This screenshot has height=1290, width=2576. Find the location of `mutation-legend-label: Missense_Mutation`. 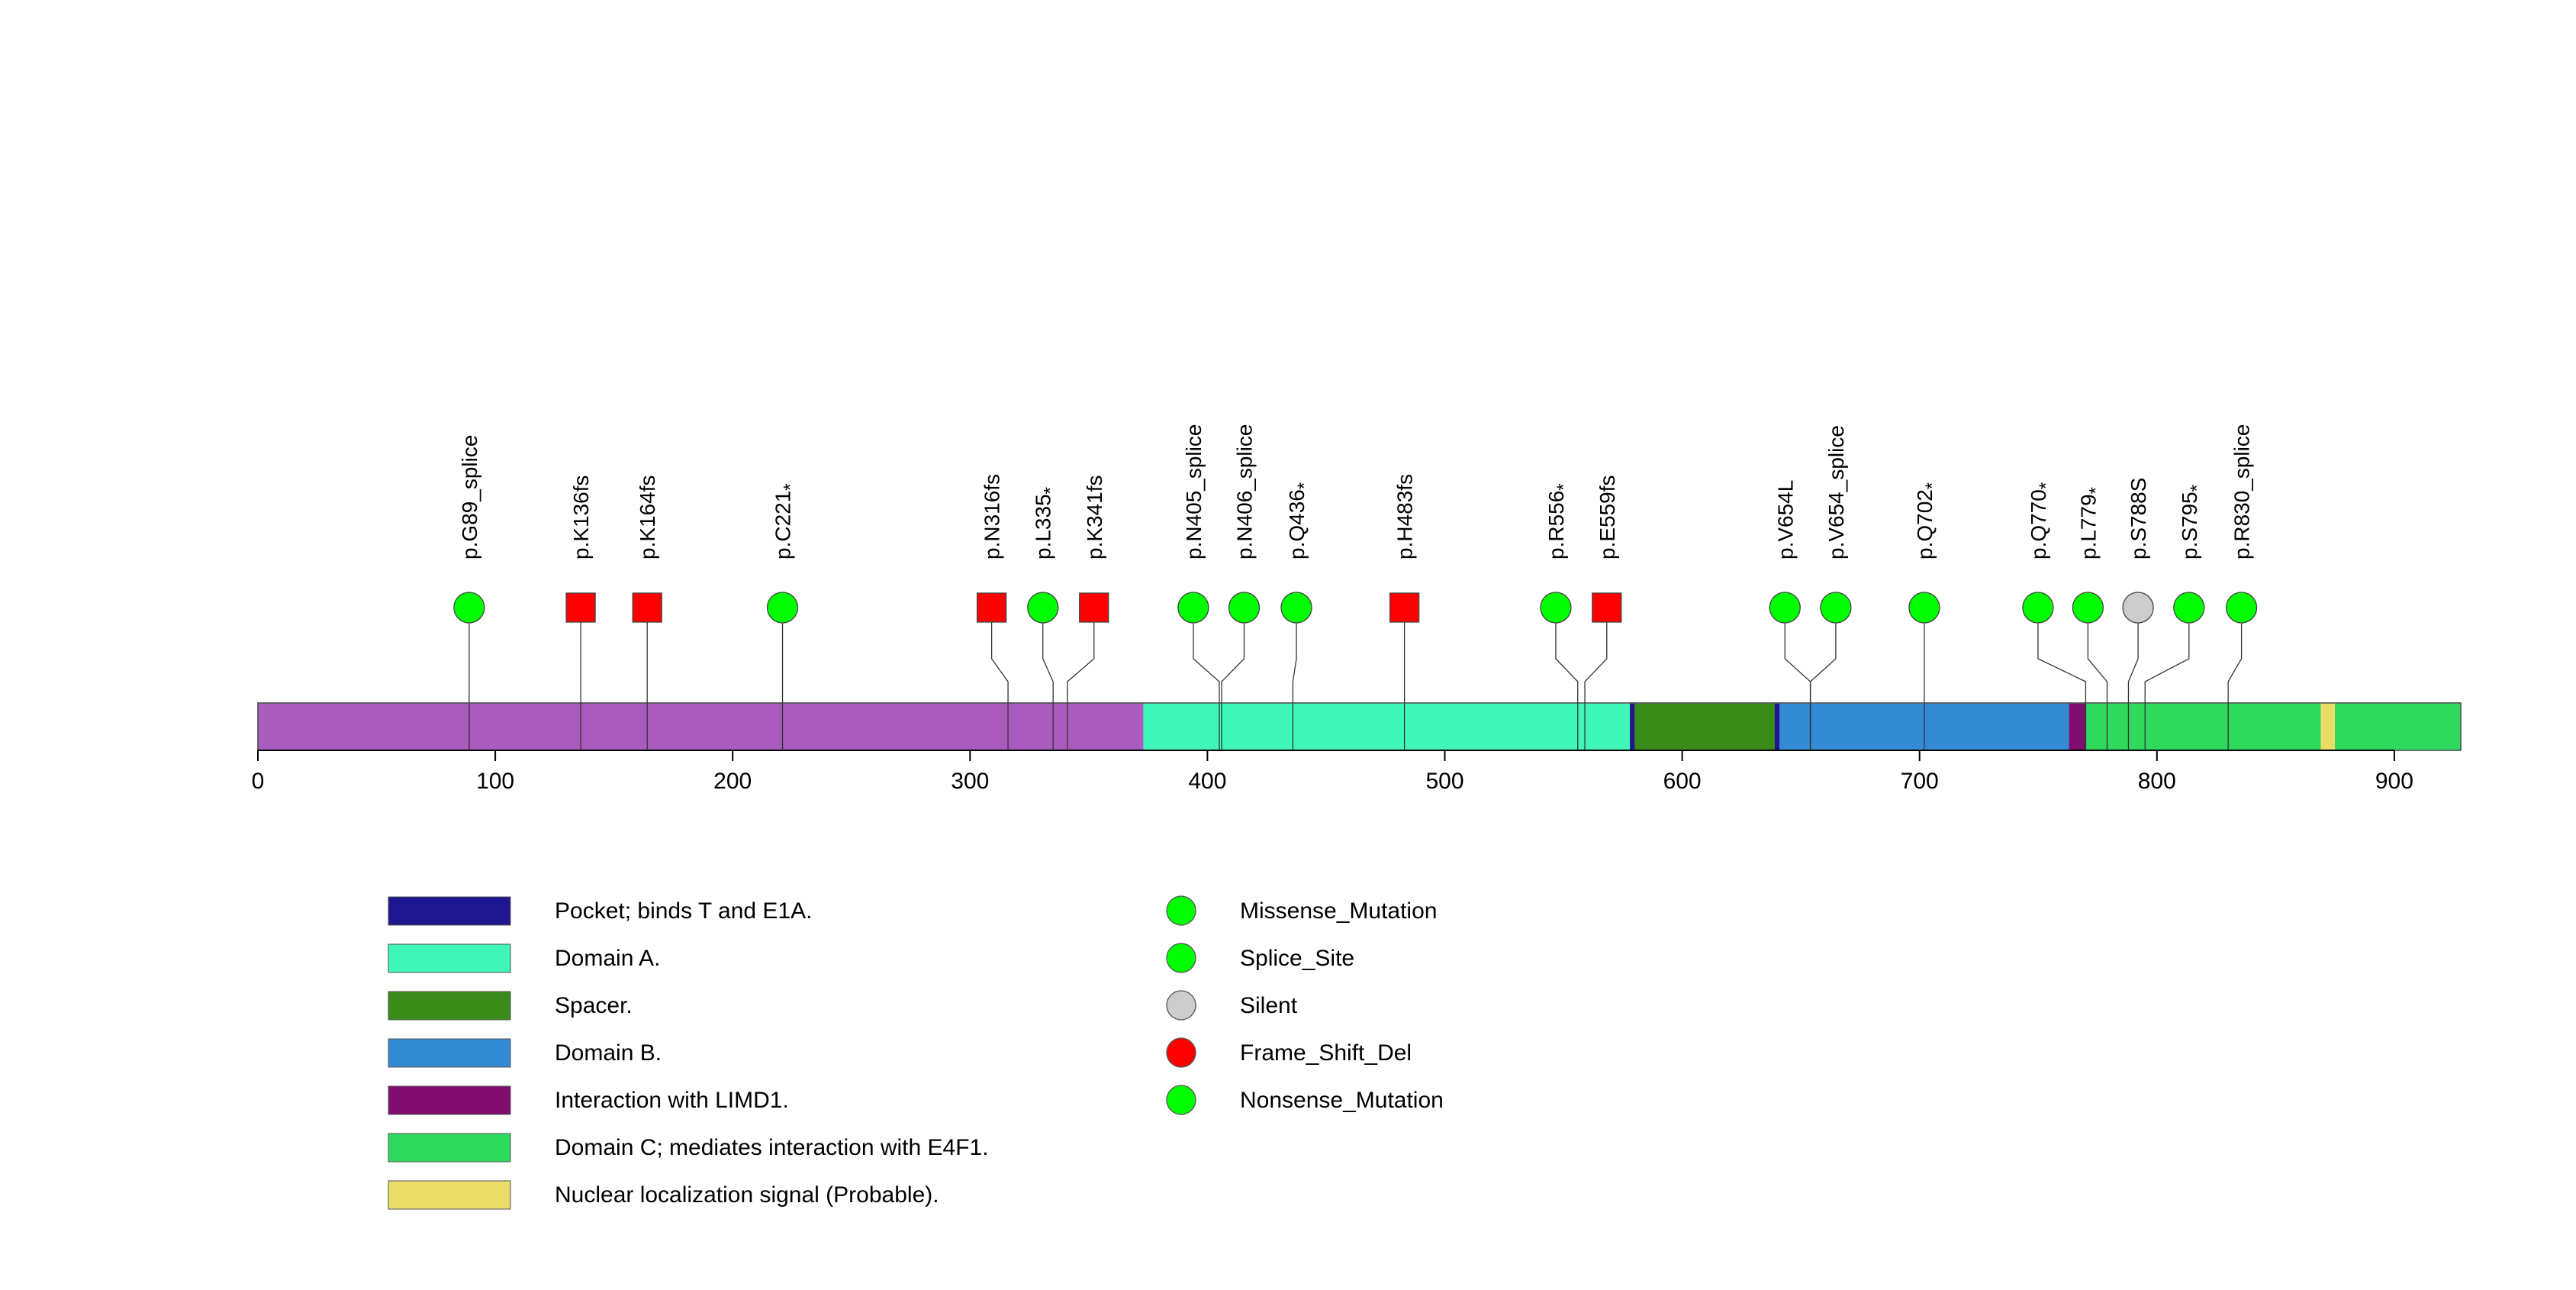

mutation-legend-label: Missense_Mutation is located at coordinates (1338, 911).